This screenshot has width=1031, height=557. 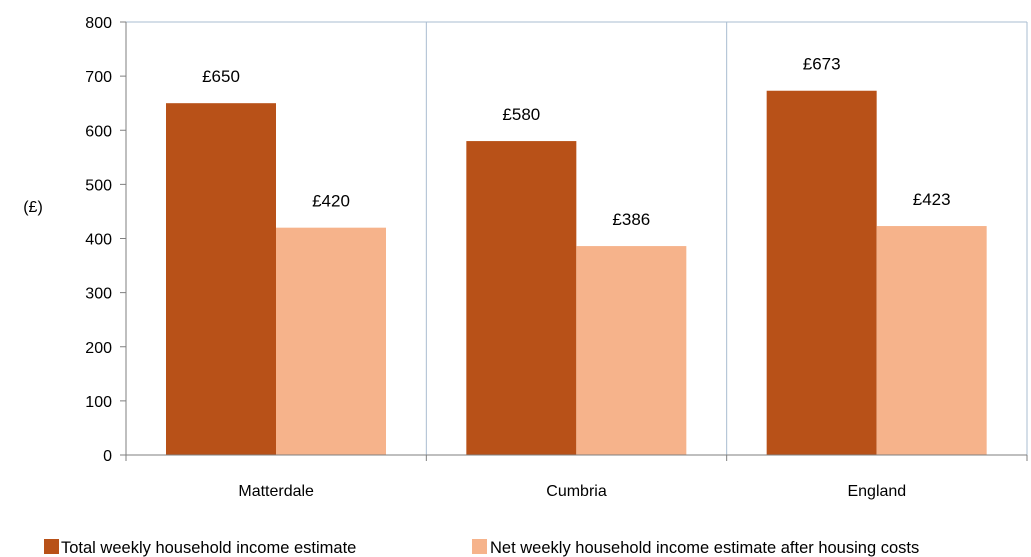 I want to click on y-tick-label: 400, so click(x=98, y=240).